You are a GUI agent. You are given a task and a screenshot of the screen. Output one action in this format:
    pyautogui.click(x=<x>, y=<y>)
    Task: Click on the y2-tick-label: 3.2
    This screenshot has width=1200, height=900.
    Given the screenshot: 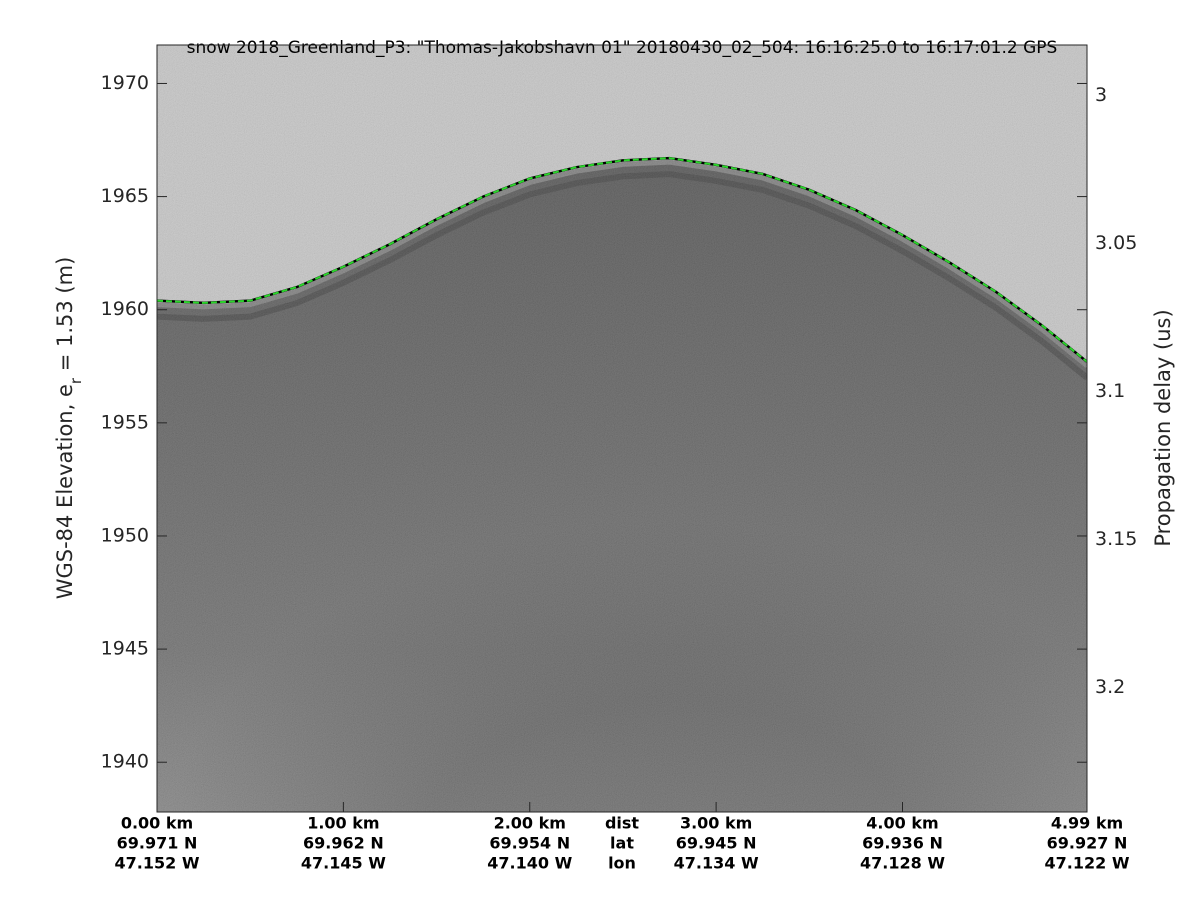 What is the action you would take?
    pyautogui.click(x=1110, y=687)
    